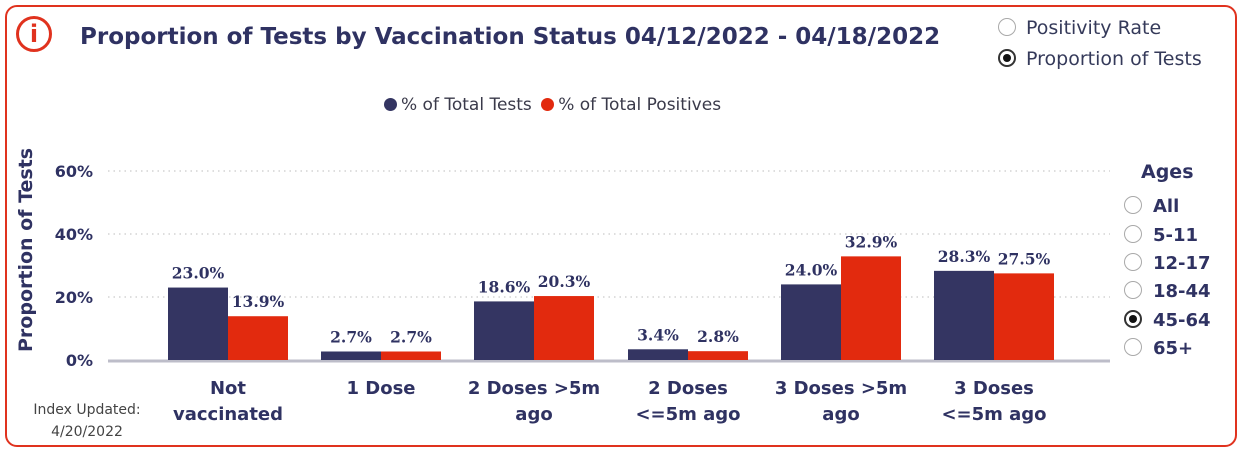 The width and height of the screenshot is (1245, 455). Describe the element at coordinates (1182, 263) in the screenshot. I see `age-label: 12-17` at that location.